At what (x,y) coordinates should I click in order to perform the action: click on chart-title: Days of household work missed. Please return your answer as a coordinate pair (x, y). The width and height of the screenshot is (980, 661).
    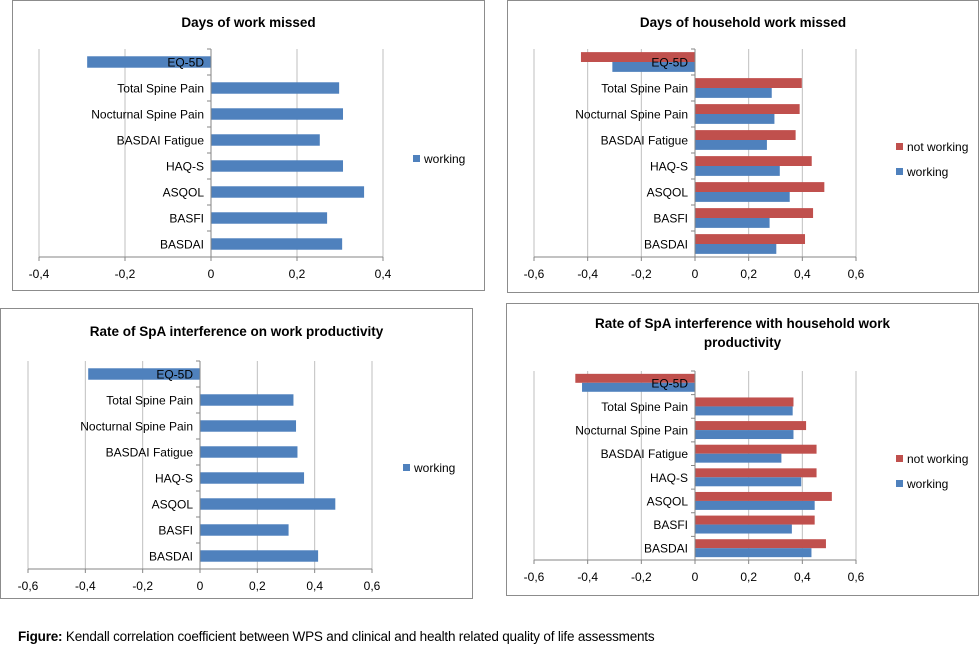
    Looking at the image, I should click on (743, 22).